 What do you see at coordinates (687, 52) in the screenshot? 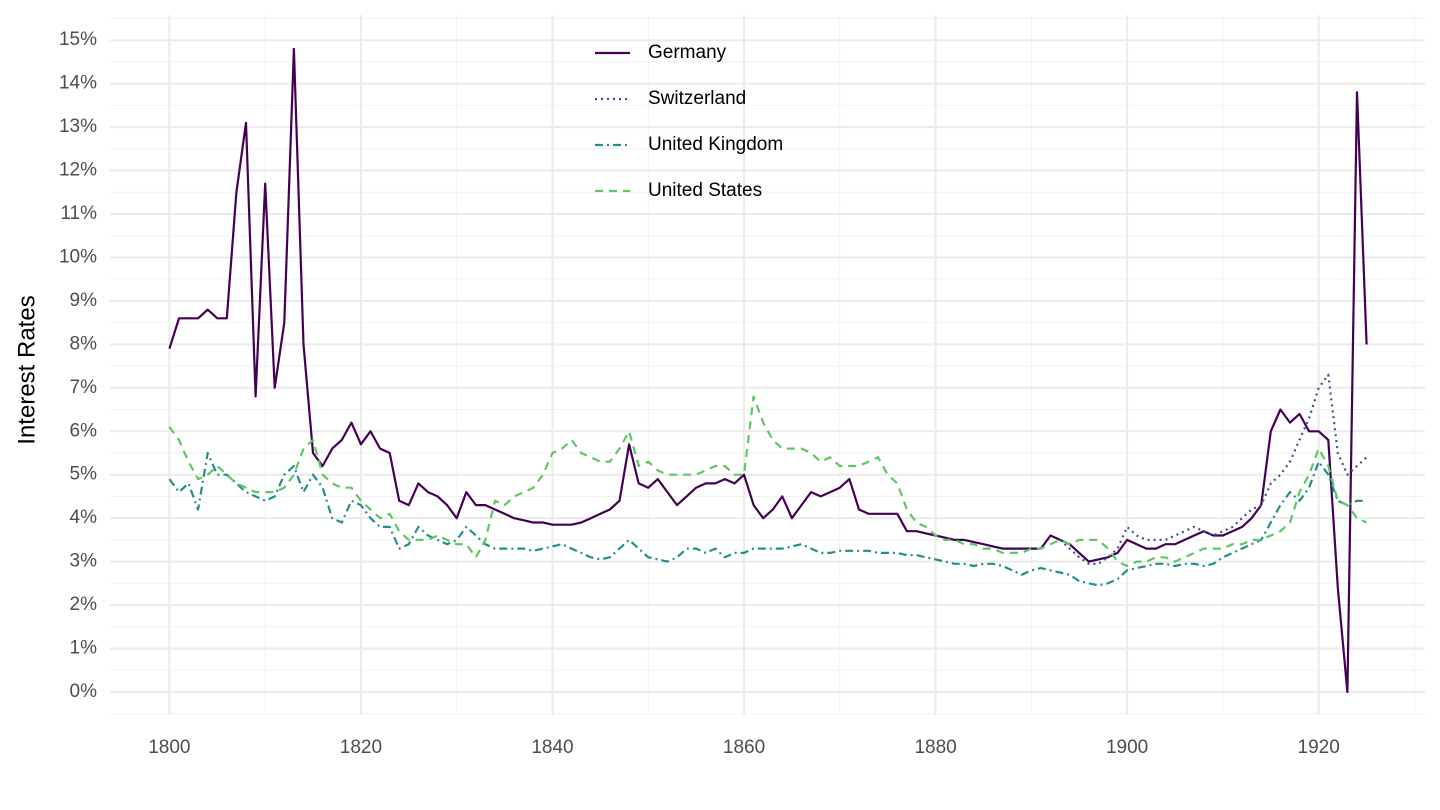
I see `legend-label: Germany` at bounding box center [687, 52].